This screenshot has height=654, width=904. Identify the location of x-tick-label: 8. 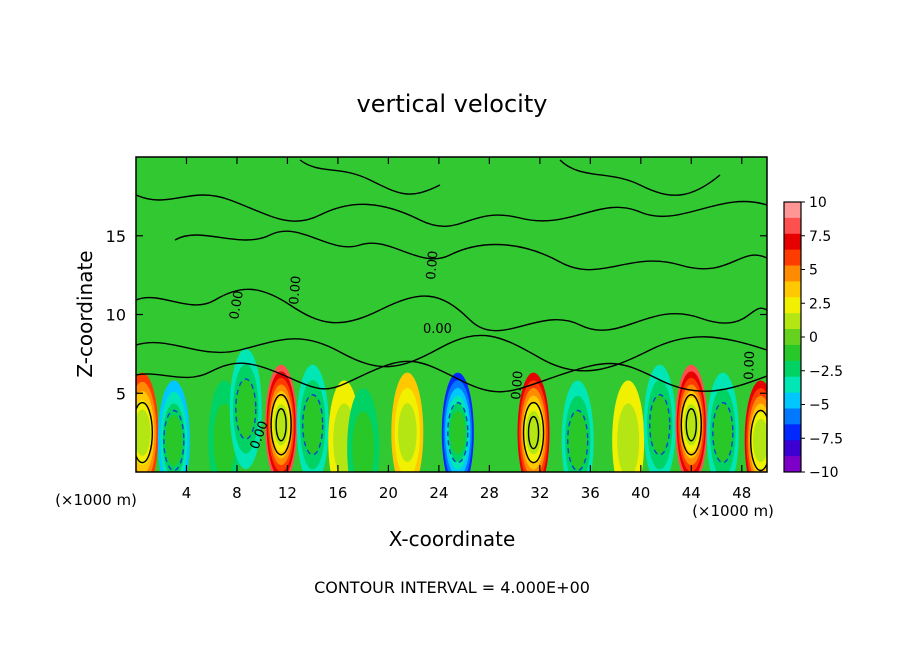
(237, 493).